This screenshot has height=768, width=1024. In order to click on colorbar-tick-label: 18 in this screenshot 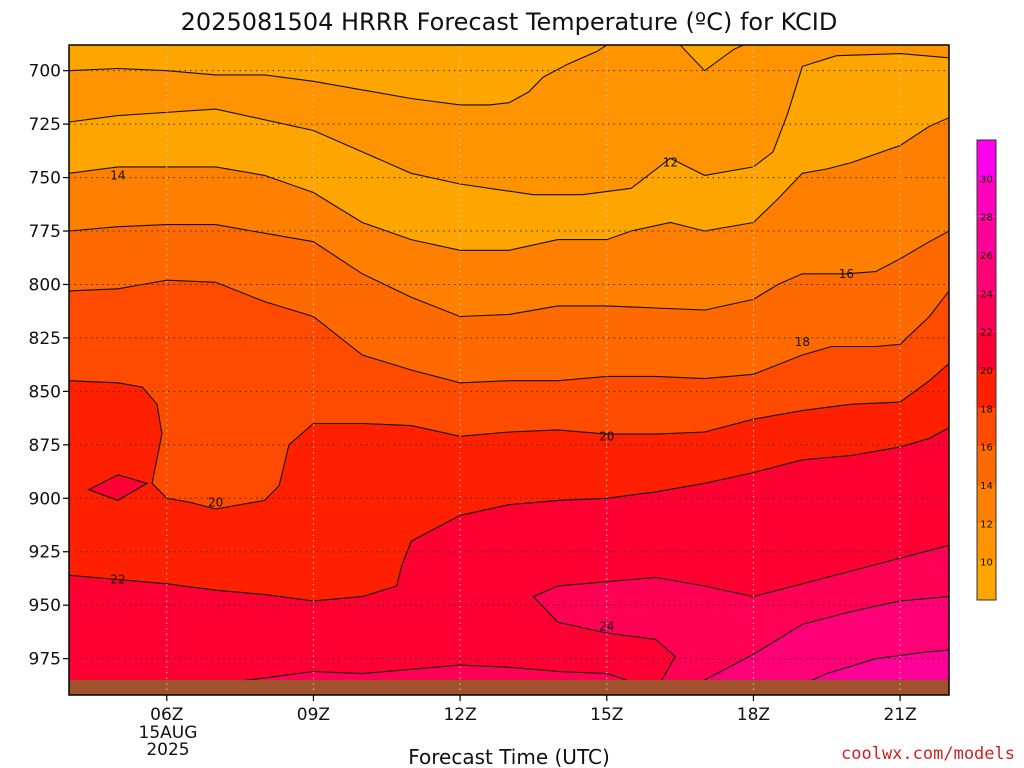, I will do `click(986, 409)`.